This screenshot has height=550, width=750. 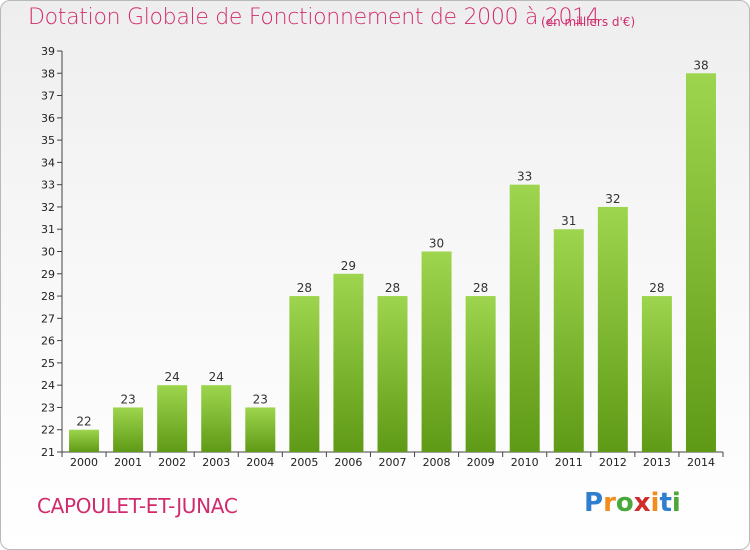 What do you see at coordinates (48, 118) in the screenshot?
I see `y-tick-label: 36` at bounding box center [48, 118].